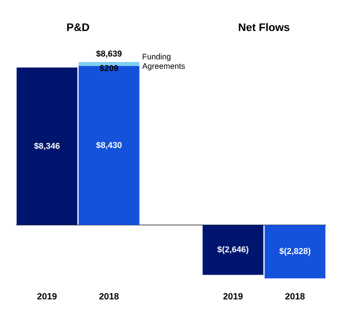 The width and height of the screenshot is (340, 328). I want to click on total-label: $8,639, so click(109, 54).